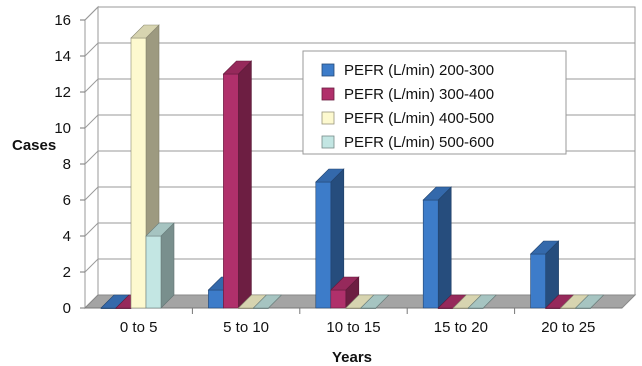  What do you see at coordinates (419, 94) in the screenshot?
I see `legend-label: PEFR (L/min) 300-400` at bounding box center [419, 94].